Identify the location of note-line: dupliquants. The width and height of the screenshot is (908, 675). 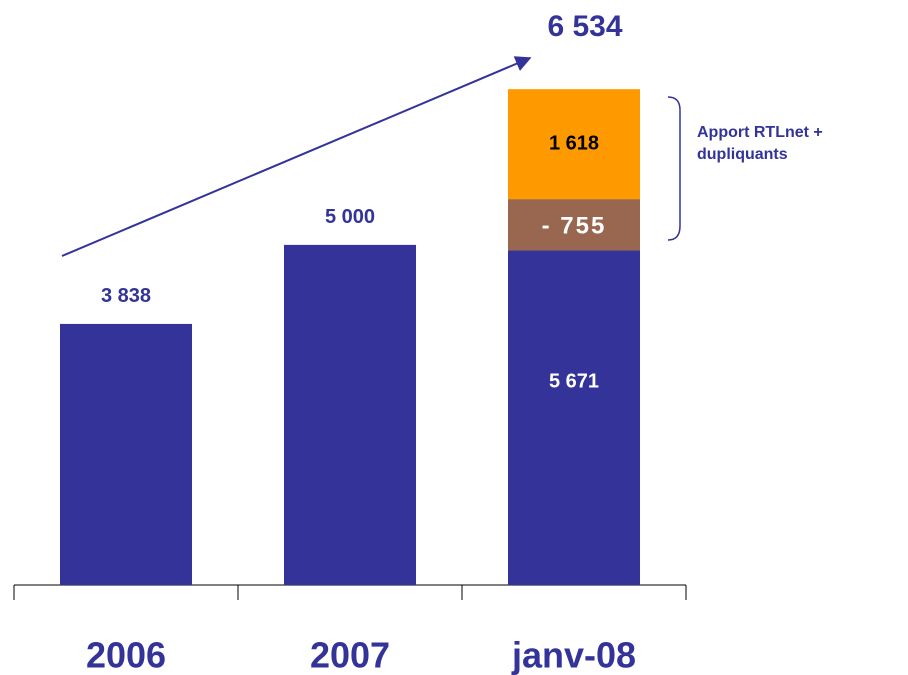
(742, 154).